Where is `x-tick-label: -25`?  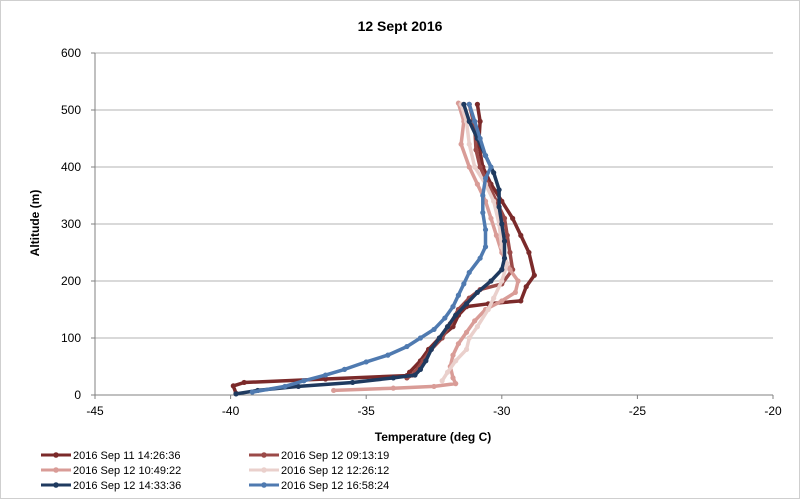 x-tick-label: -25 is located at coordinates (638, 411).